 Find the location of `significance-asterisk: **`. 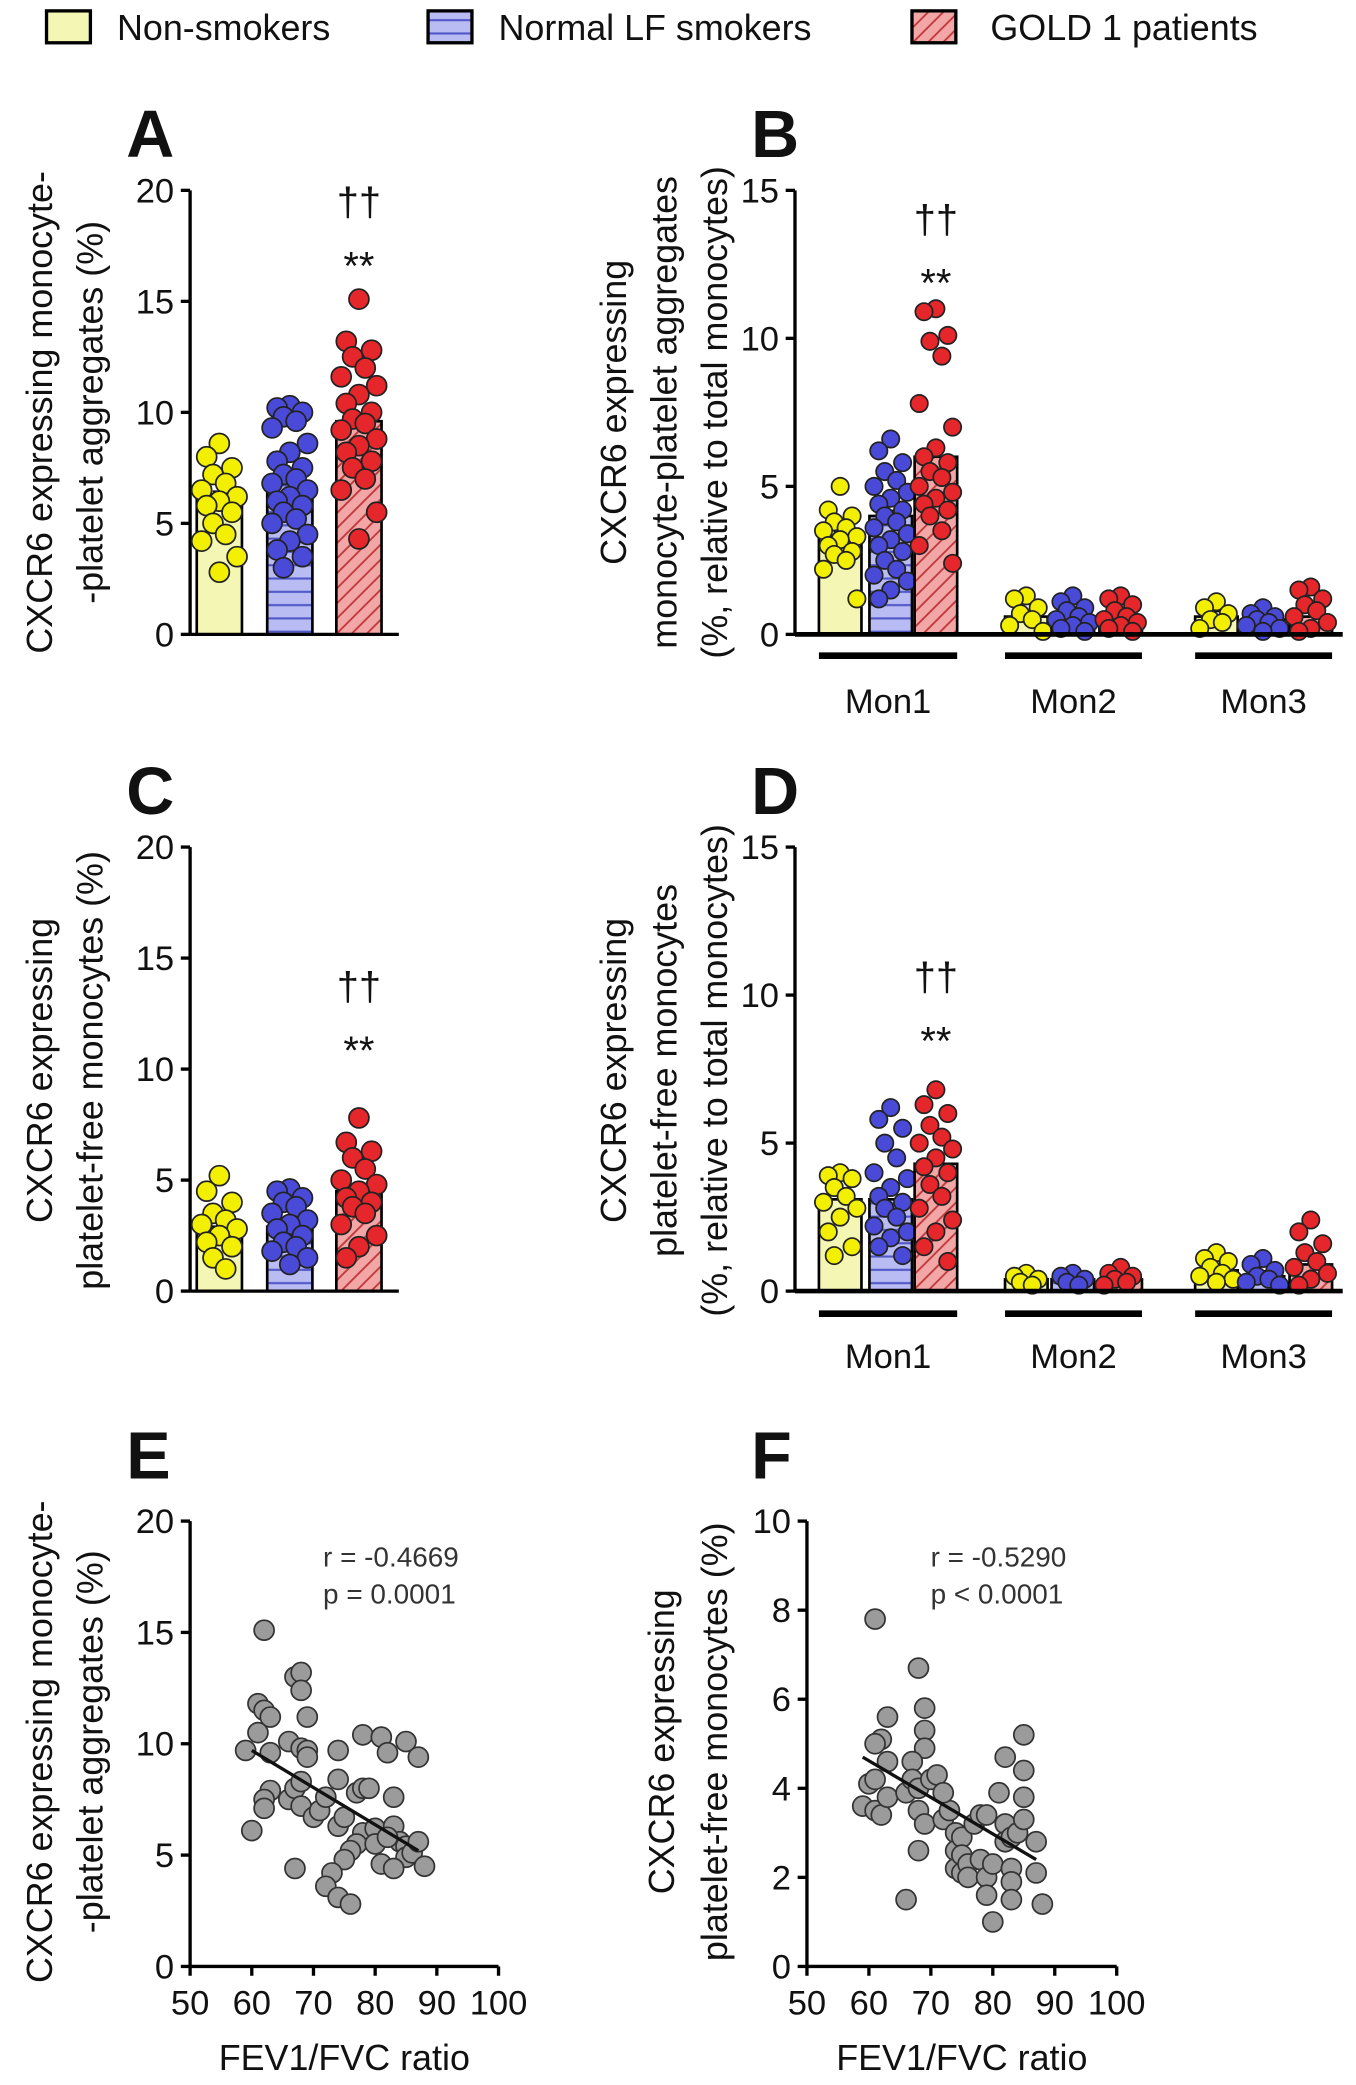

significance-asterisk: ** is located at coordinates (358, 1051).